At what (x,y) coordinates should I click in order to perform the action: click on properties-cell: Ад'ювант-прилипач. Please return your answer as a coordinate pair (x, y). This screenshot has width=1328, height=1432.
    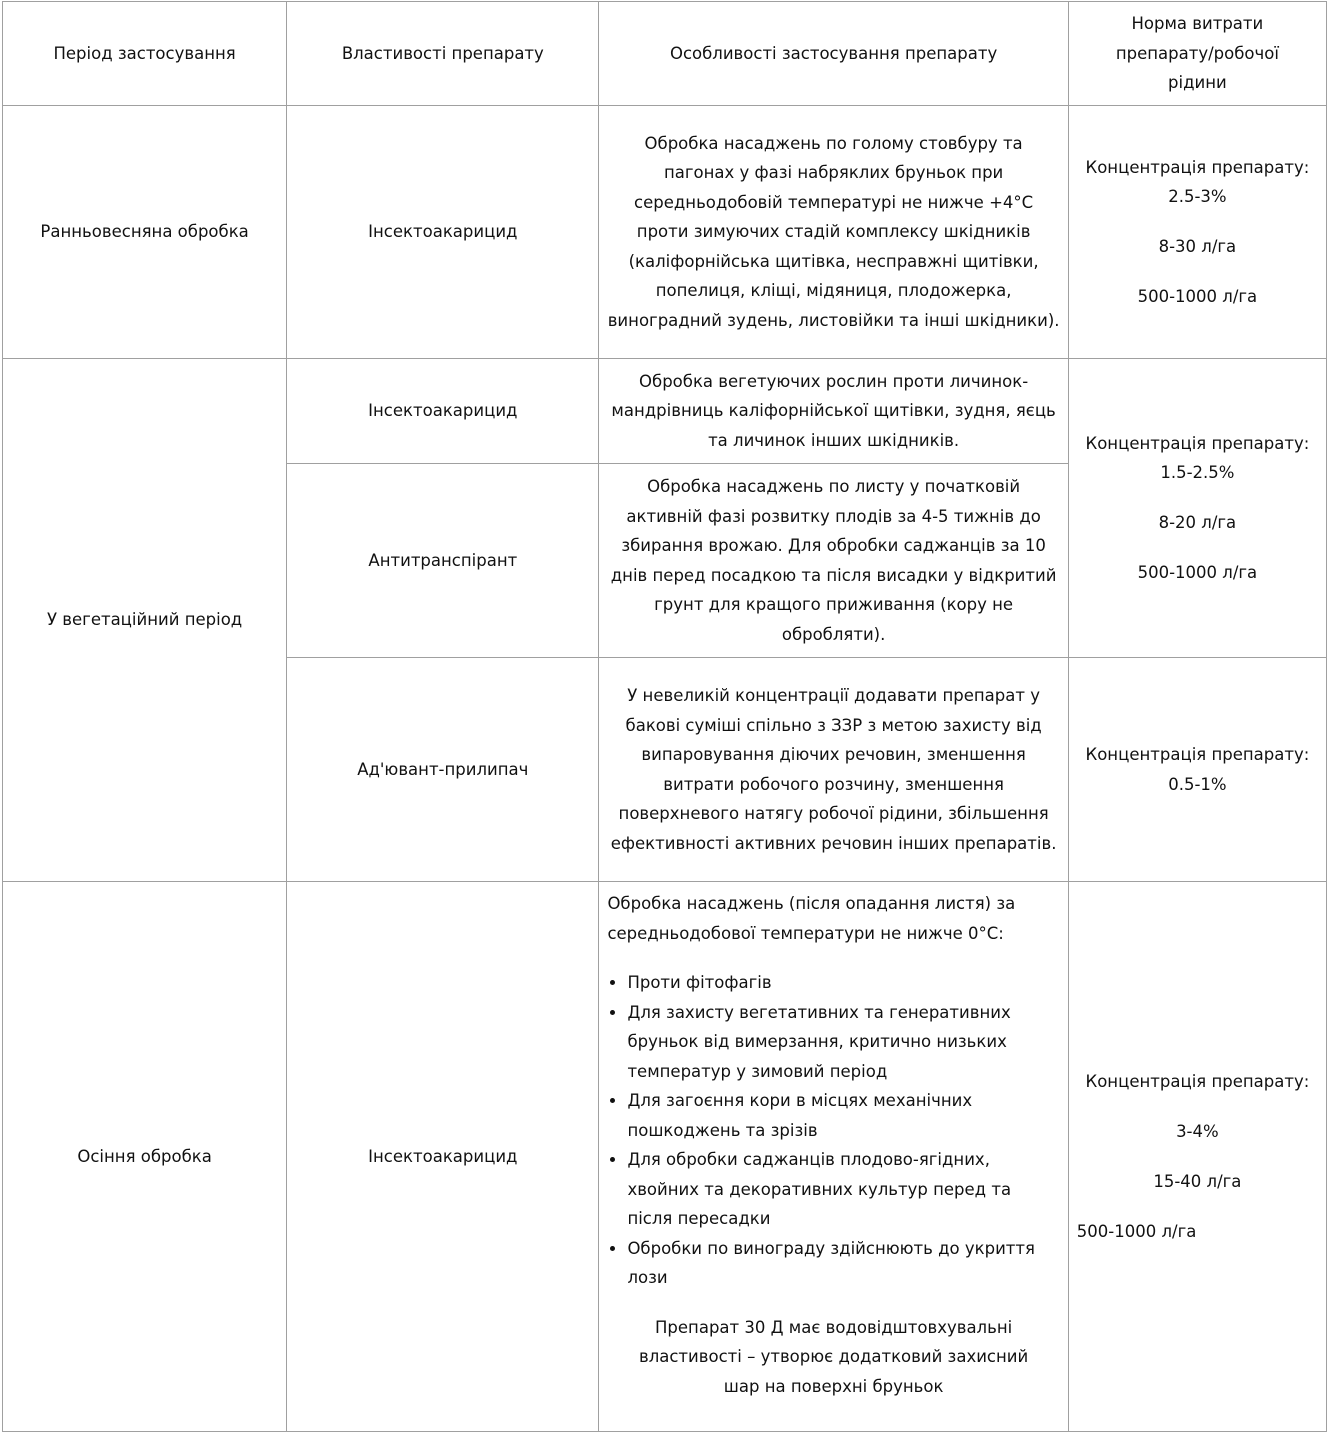
    Looking at the image, I should click on (443, 769).